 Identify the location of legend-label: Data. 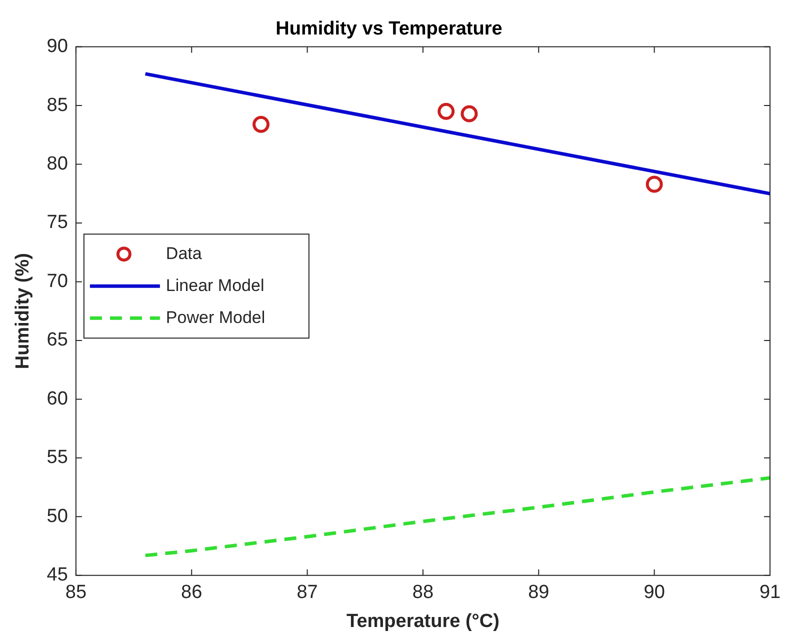
(184, 253).